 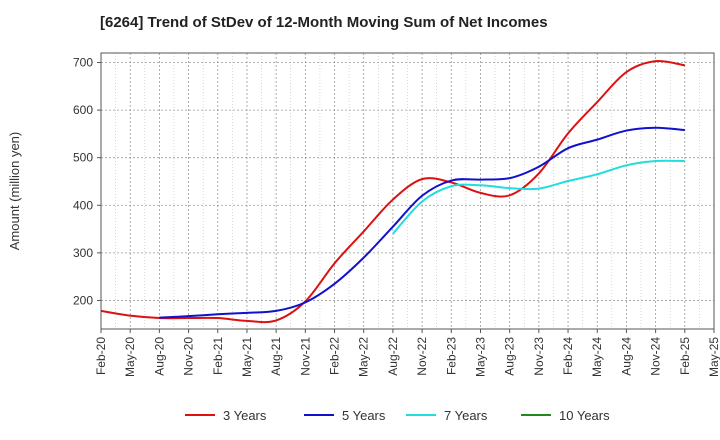 What do you see at coordinates (83, 158) in the screenshot?
I see `y-tick-label: 500` at bounding box center [83, 158].